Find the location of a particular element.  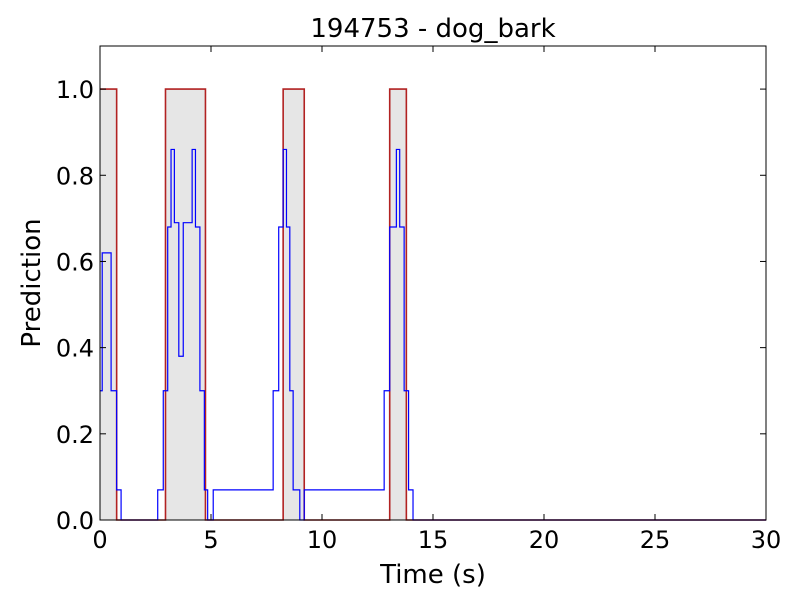

x-tick-label: 10 is located at coordinates (322, 540).